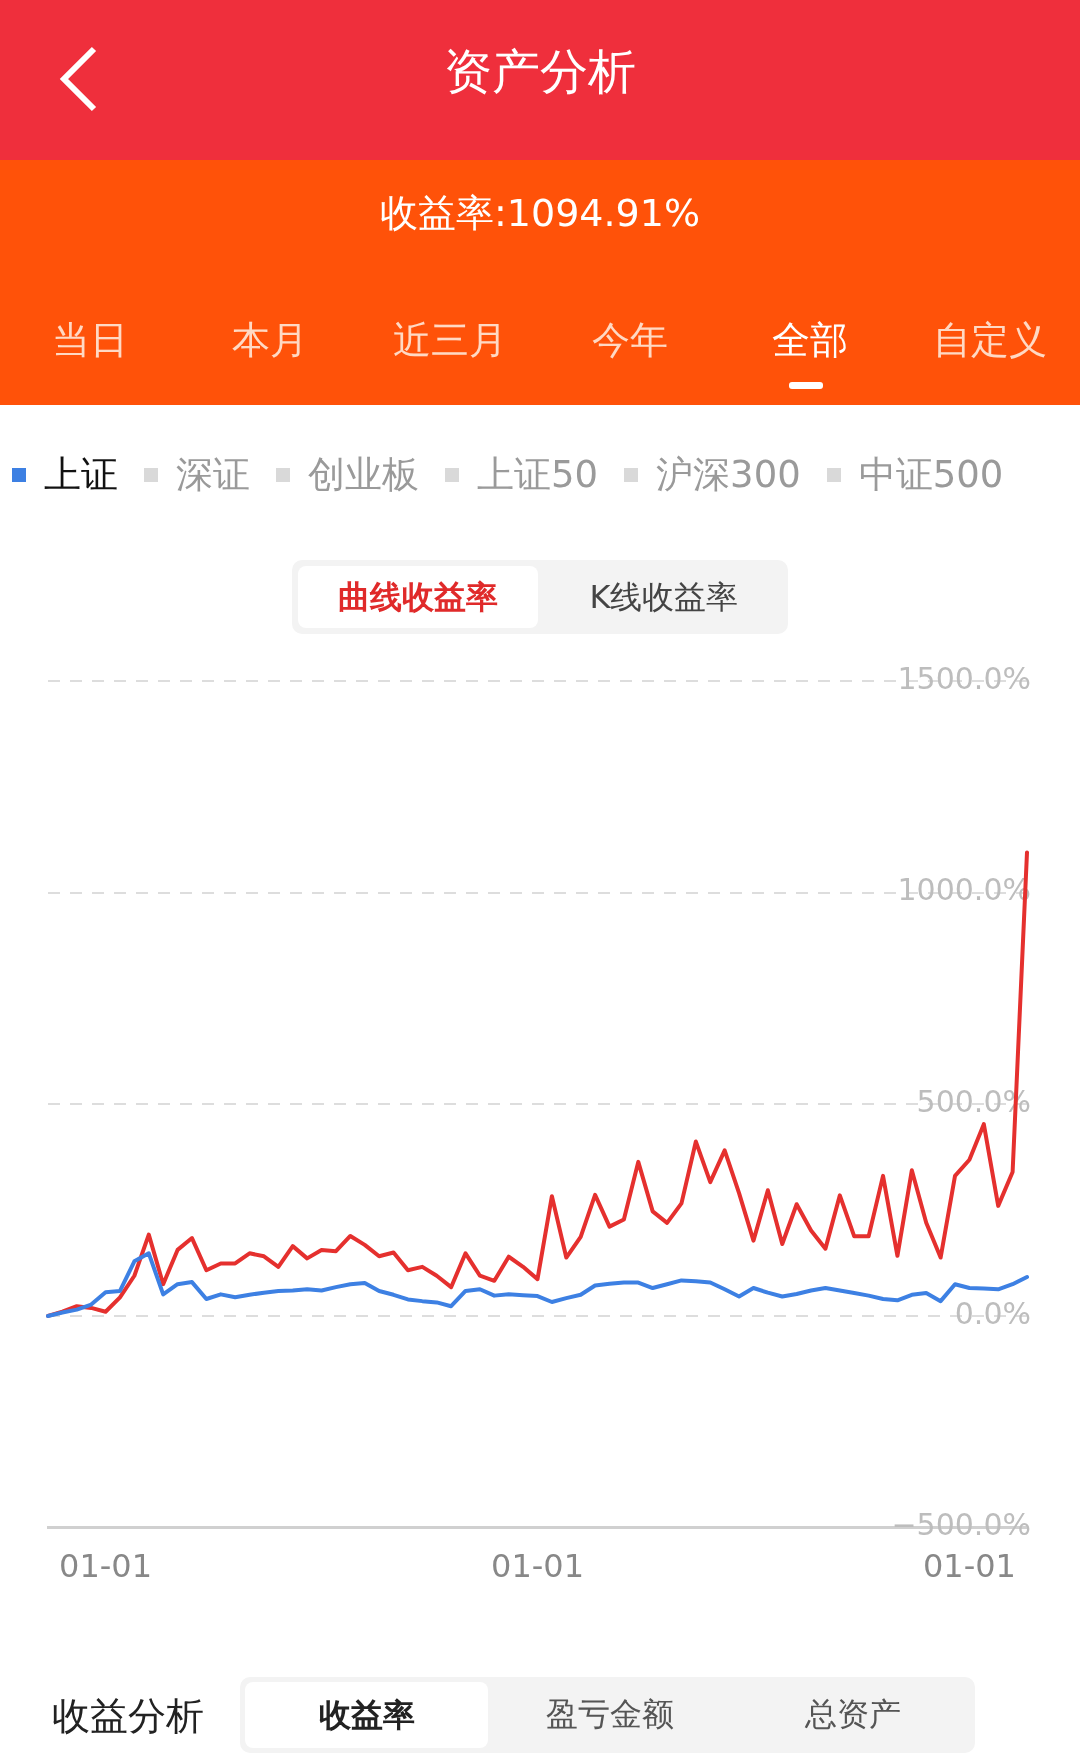 The height and width of the screenshot is (1759, 1080). What do you see at coordinates (961, 1525) in the screenshot?
I see `y-tick-label: −500.0%` at bounding box center [961, 1525].